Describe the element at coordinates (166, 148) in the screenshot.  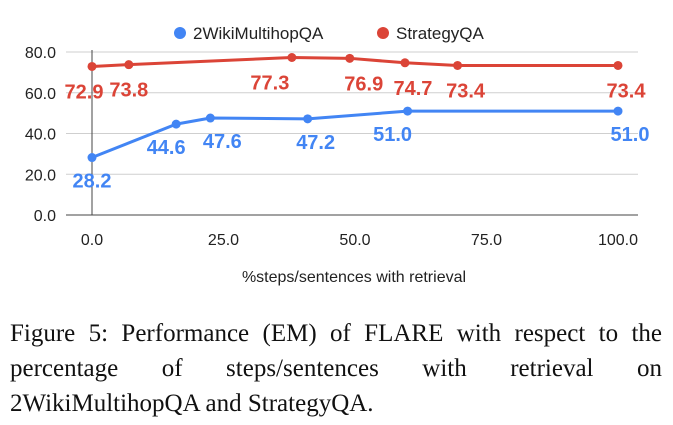
I see `data-label: 44.6` at that location.